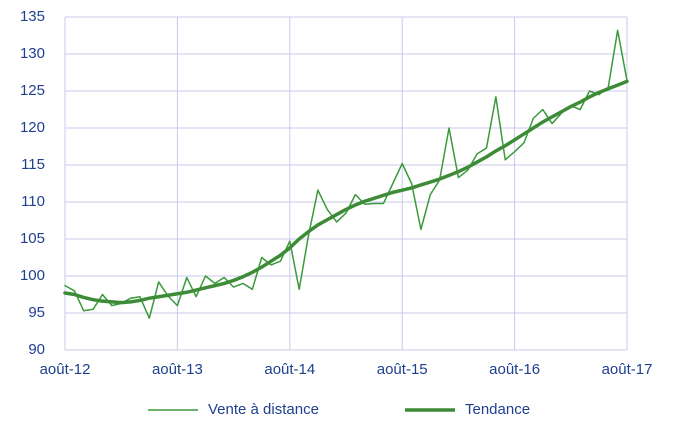 This screenshot has width=680, height=421. What do you see at coordinates (402, 369) in the screenshot?
I see `x-tick-label: août-15` at bounding box center [402, 369].